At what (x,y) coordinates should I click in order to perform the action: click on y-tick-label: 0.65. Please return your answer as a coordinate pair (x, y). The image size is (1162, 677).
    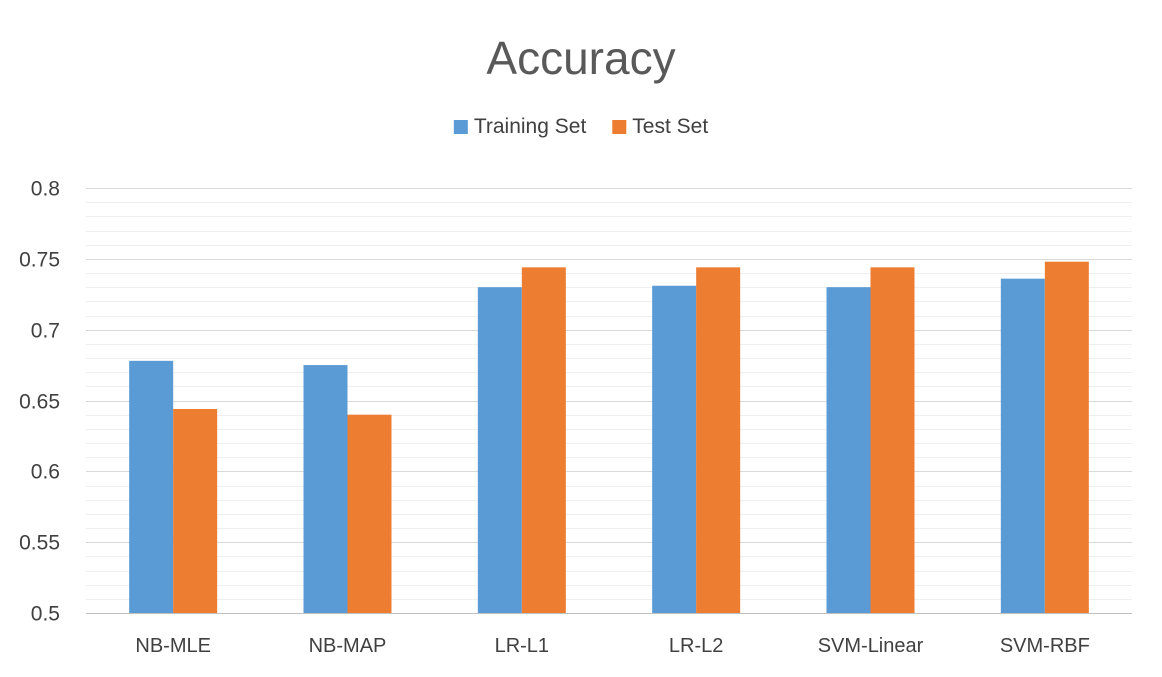
    Looking at the image, I should click on (39, 402).